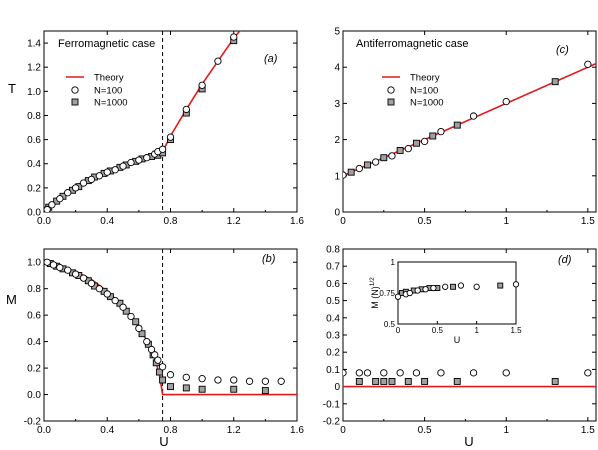  Describe the element at coordinates (391, 90) in the screenshot. I see `legend-n100-swatch` at that location.